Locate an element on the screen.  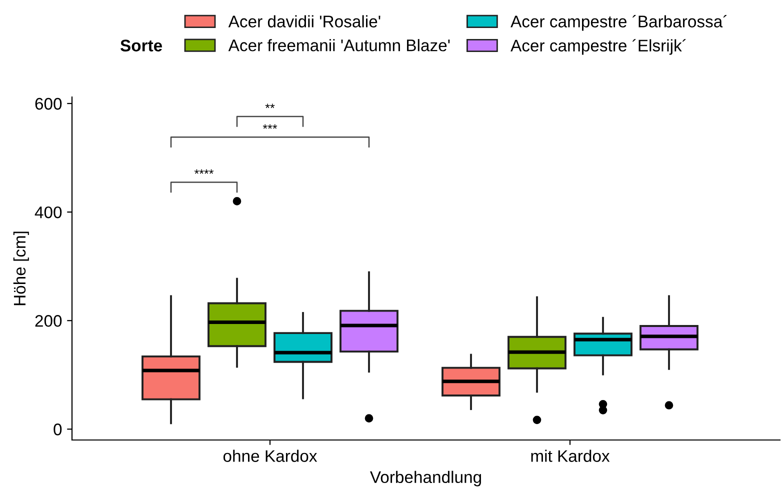
legend-label: Acer davidii 'Rosalie' is located at coordinates (304, 21).